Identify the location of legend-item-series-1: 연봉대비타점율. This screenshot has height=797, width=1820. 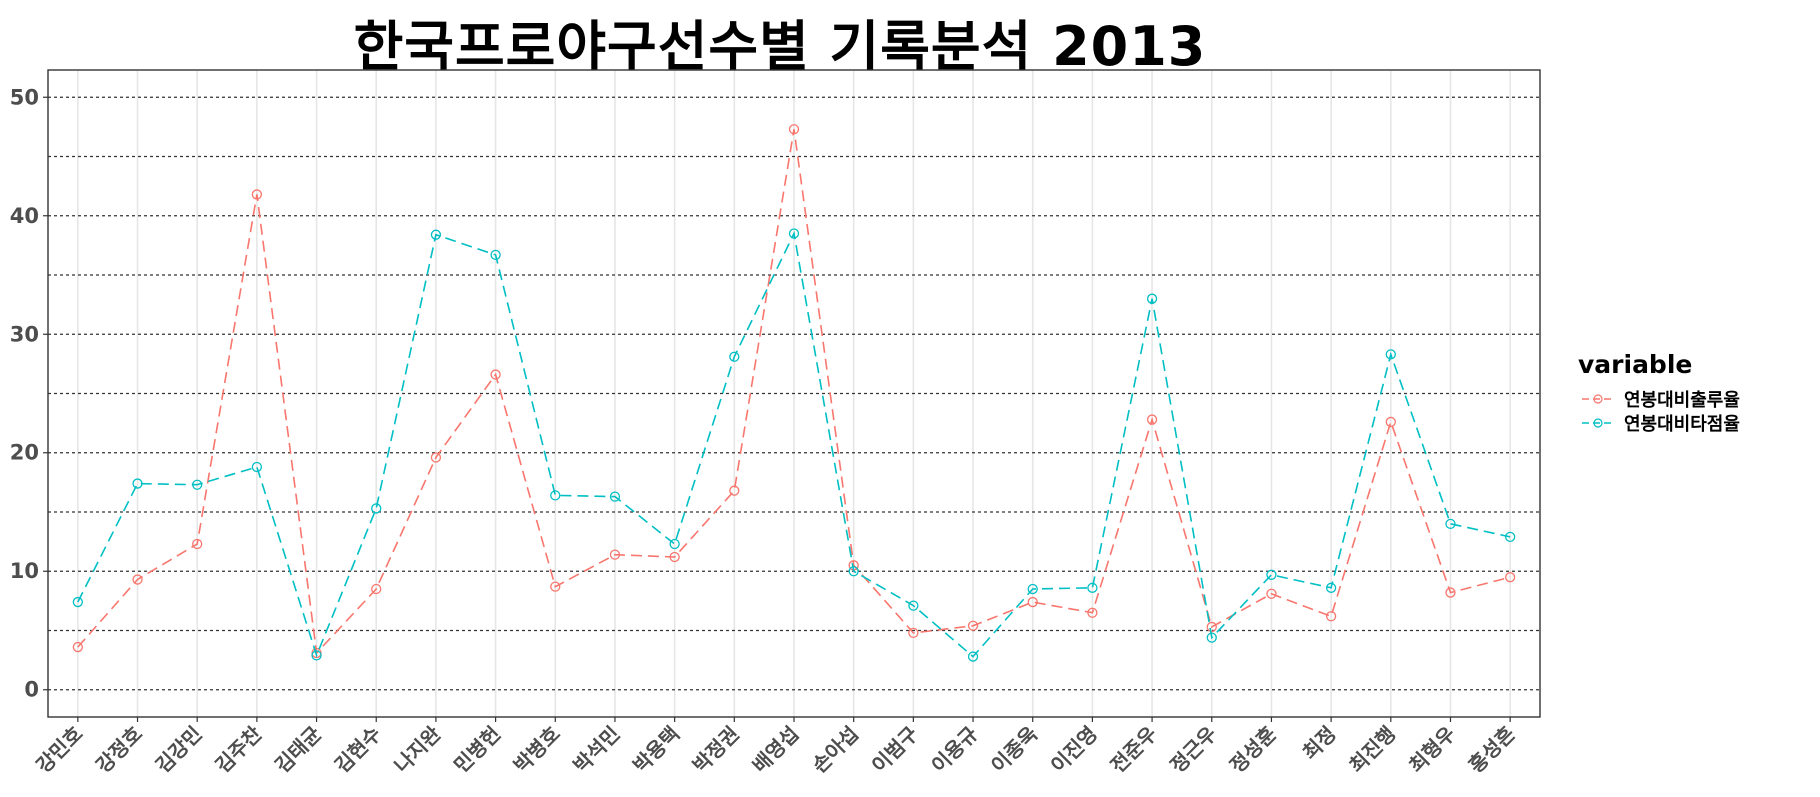
(1659, 423).